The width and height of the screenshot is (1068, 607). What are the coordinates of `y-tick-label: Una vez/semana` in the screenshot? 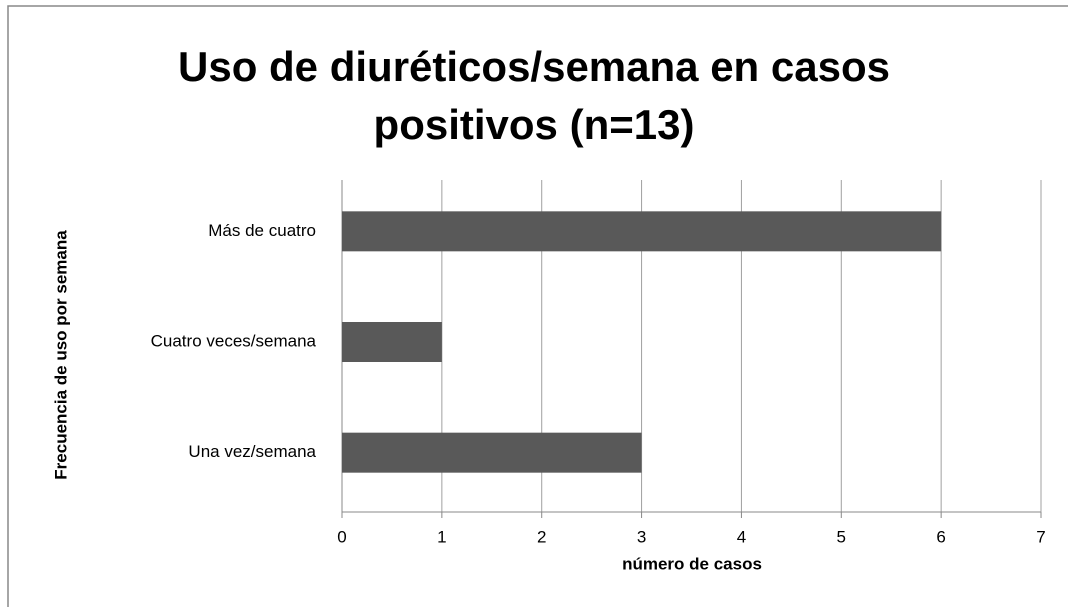 It's located at (252, 451).